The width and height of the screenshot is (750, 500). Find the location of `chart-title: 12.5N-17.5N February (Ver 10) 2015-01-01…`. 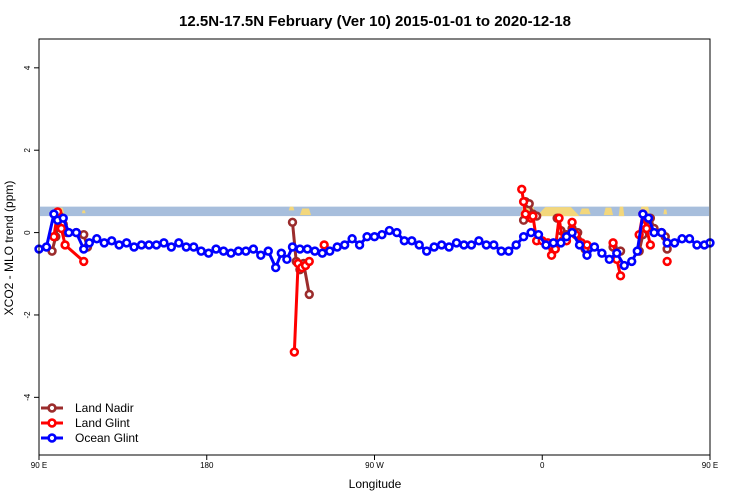

chart-title: 12.5N-17.5N February (Ver 10) 2015-01-01… is located at coordinates (375, 21).